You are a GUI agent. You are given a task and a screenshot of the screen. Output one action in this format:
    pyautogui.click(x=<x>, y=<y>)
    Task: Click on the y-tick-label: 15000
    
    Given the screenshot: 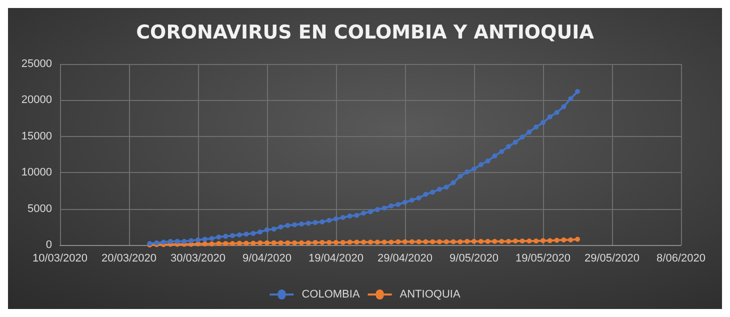 What is the action you would take?
    pyautogui.click(x=36, y=136)
    